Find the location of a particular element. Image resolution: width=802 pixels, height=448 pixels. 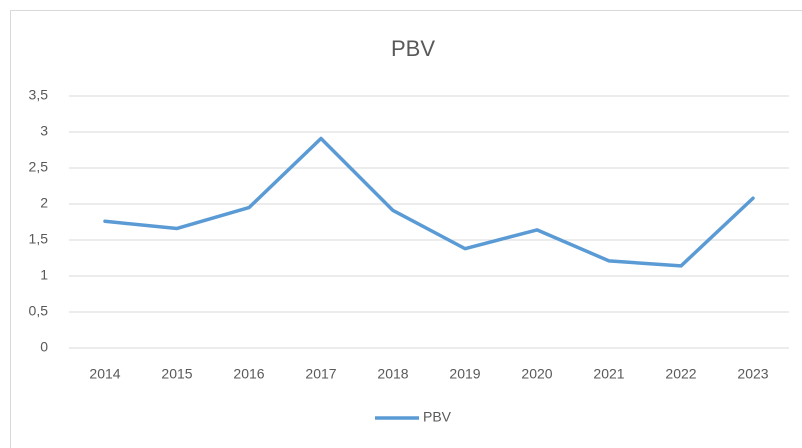

x-tick-label: 2018 is located at coordinates (392, 374).